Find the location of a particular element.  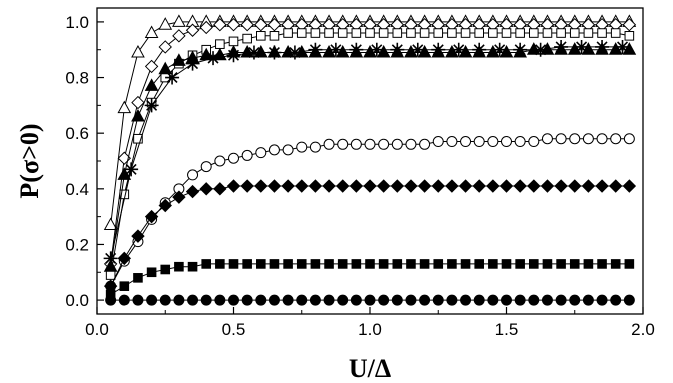

x-tick-label: 2.0 is located at coordinates (643, 329).